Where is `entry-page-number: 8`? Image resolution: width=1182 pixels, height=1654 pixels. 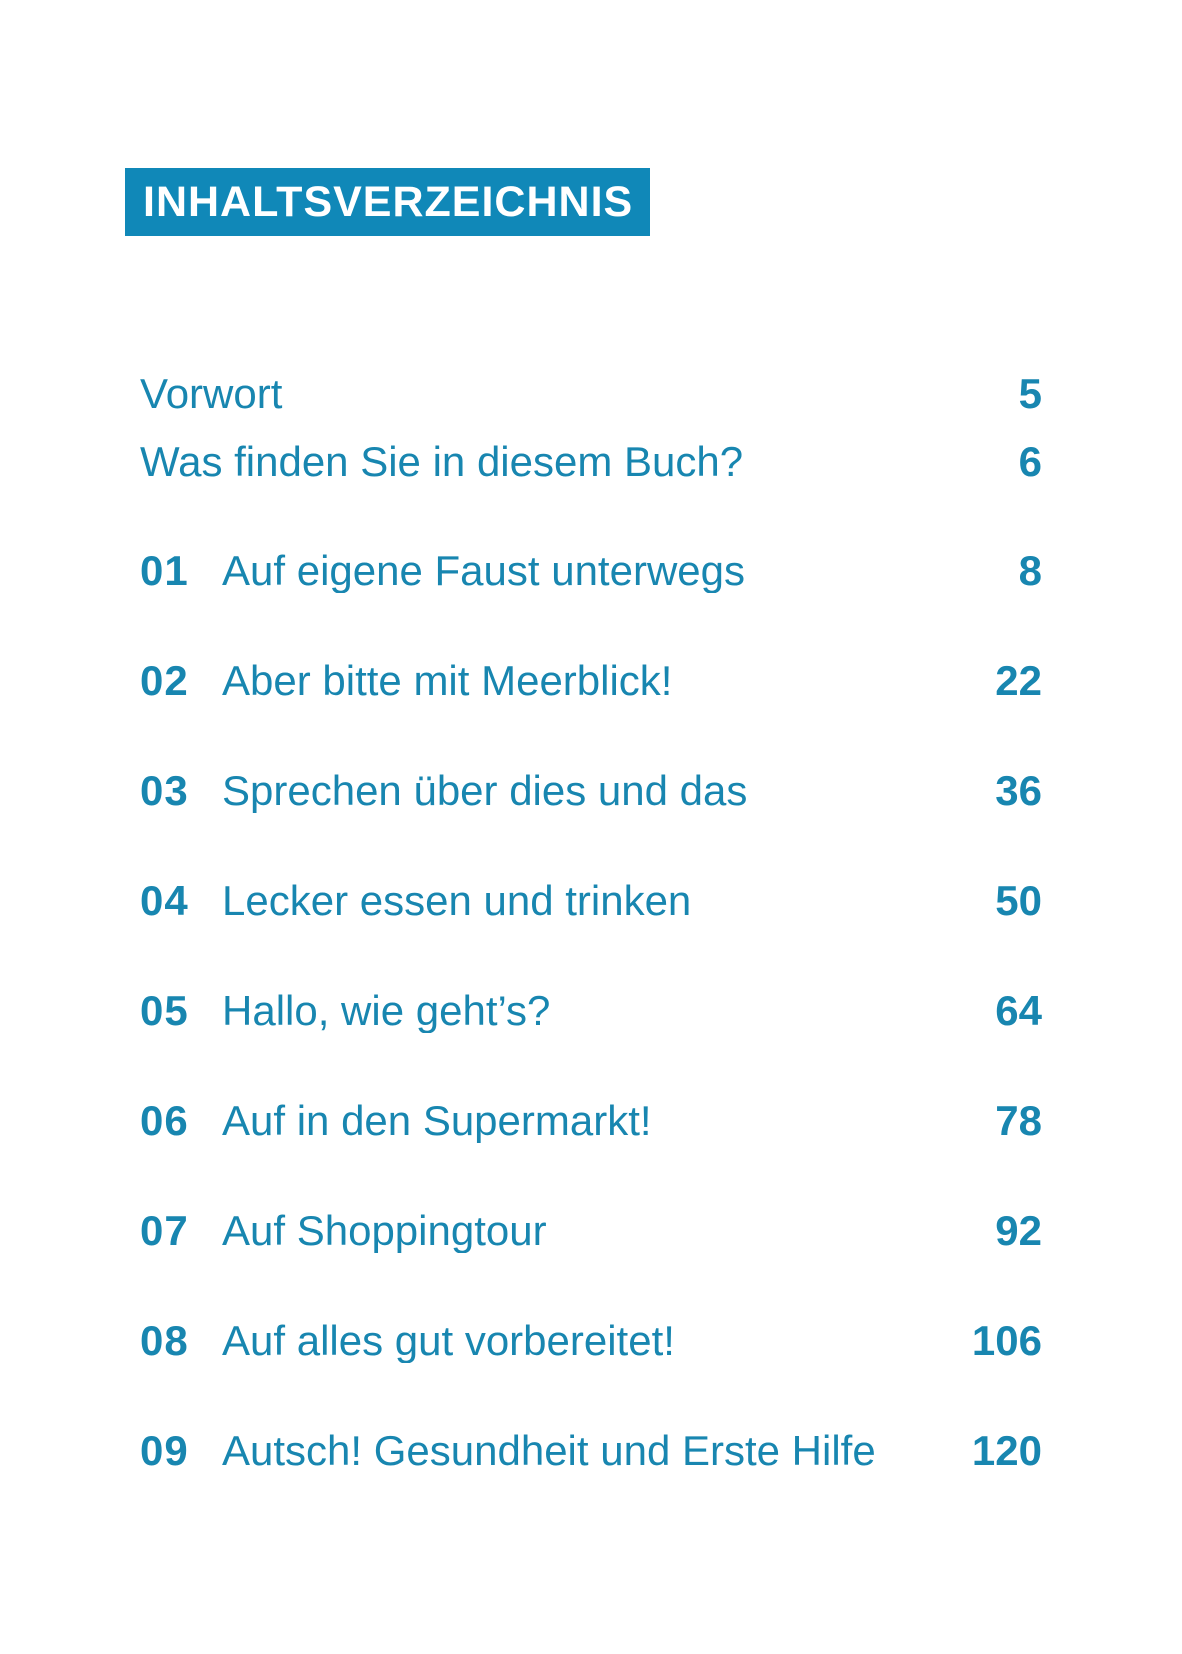 entry-page-number: 8 is located at coordinates (1030, 570).